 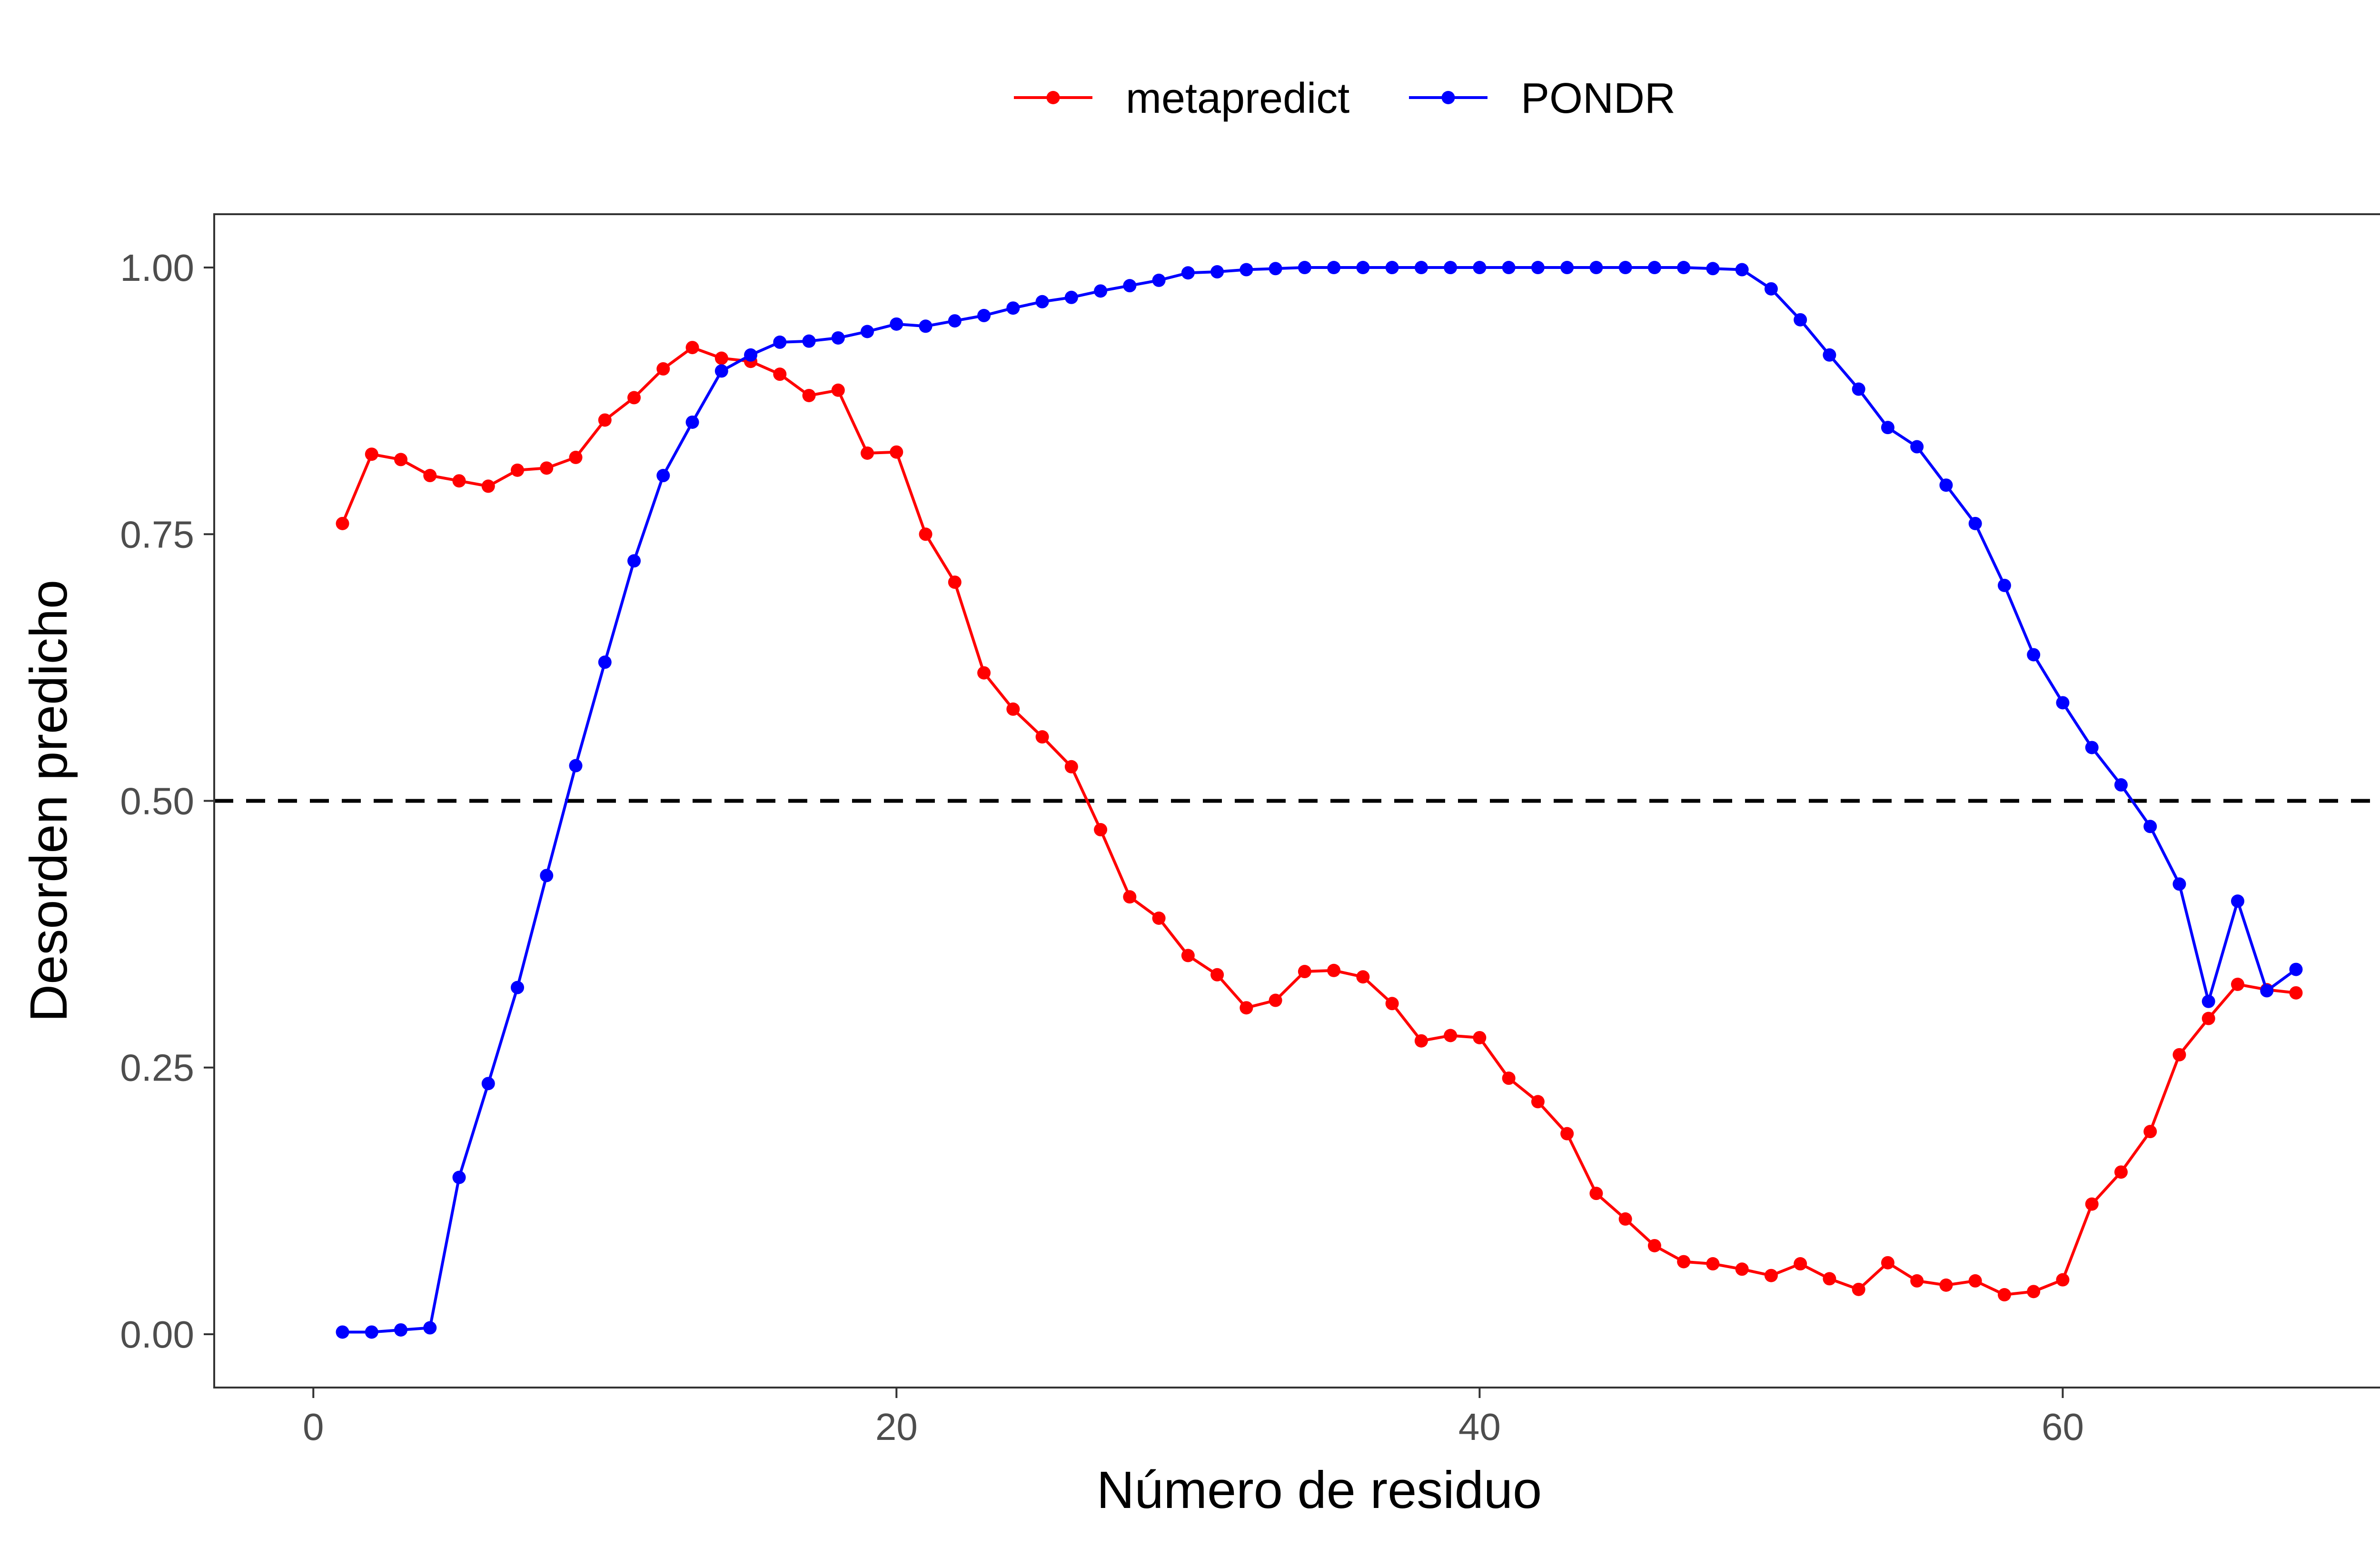 What do you see at coordinates (157, 1334) in the screenshot?
I see `y-tick-label: 0.00` at bounding box center [157, 1334].